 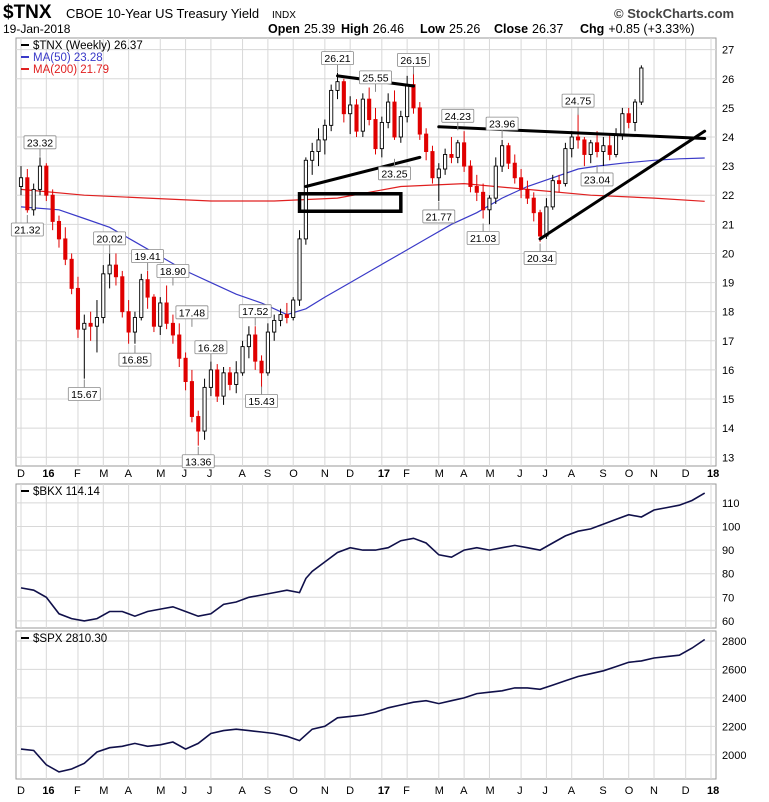 I want to click on symbol-title: $TNX, so click(x=27, y=12).